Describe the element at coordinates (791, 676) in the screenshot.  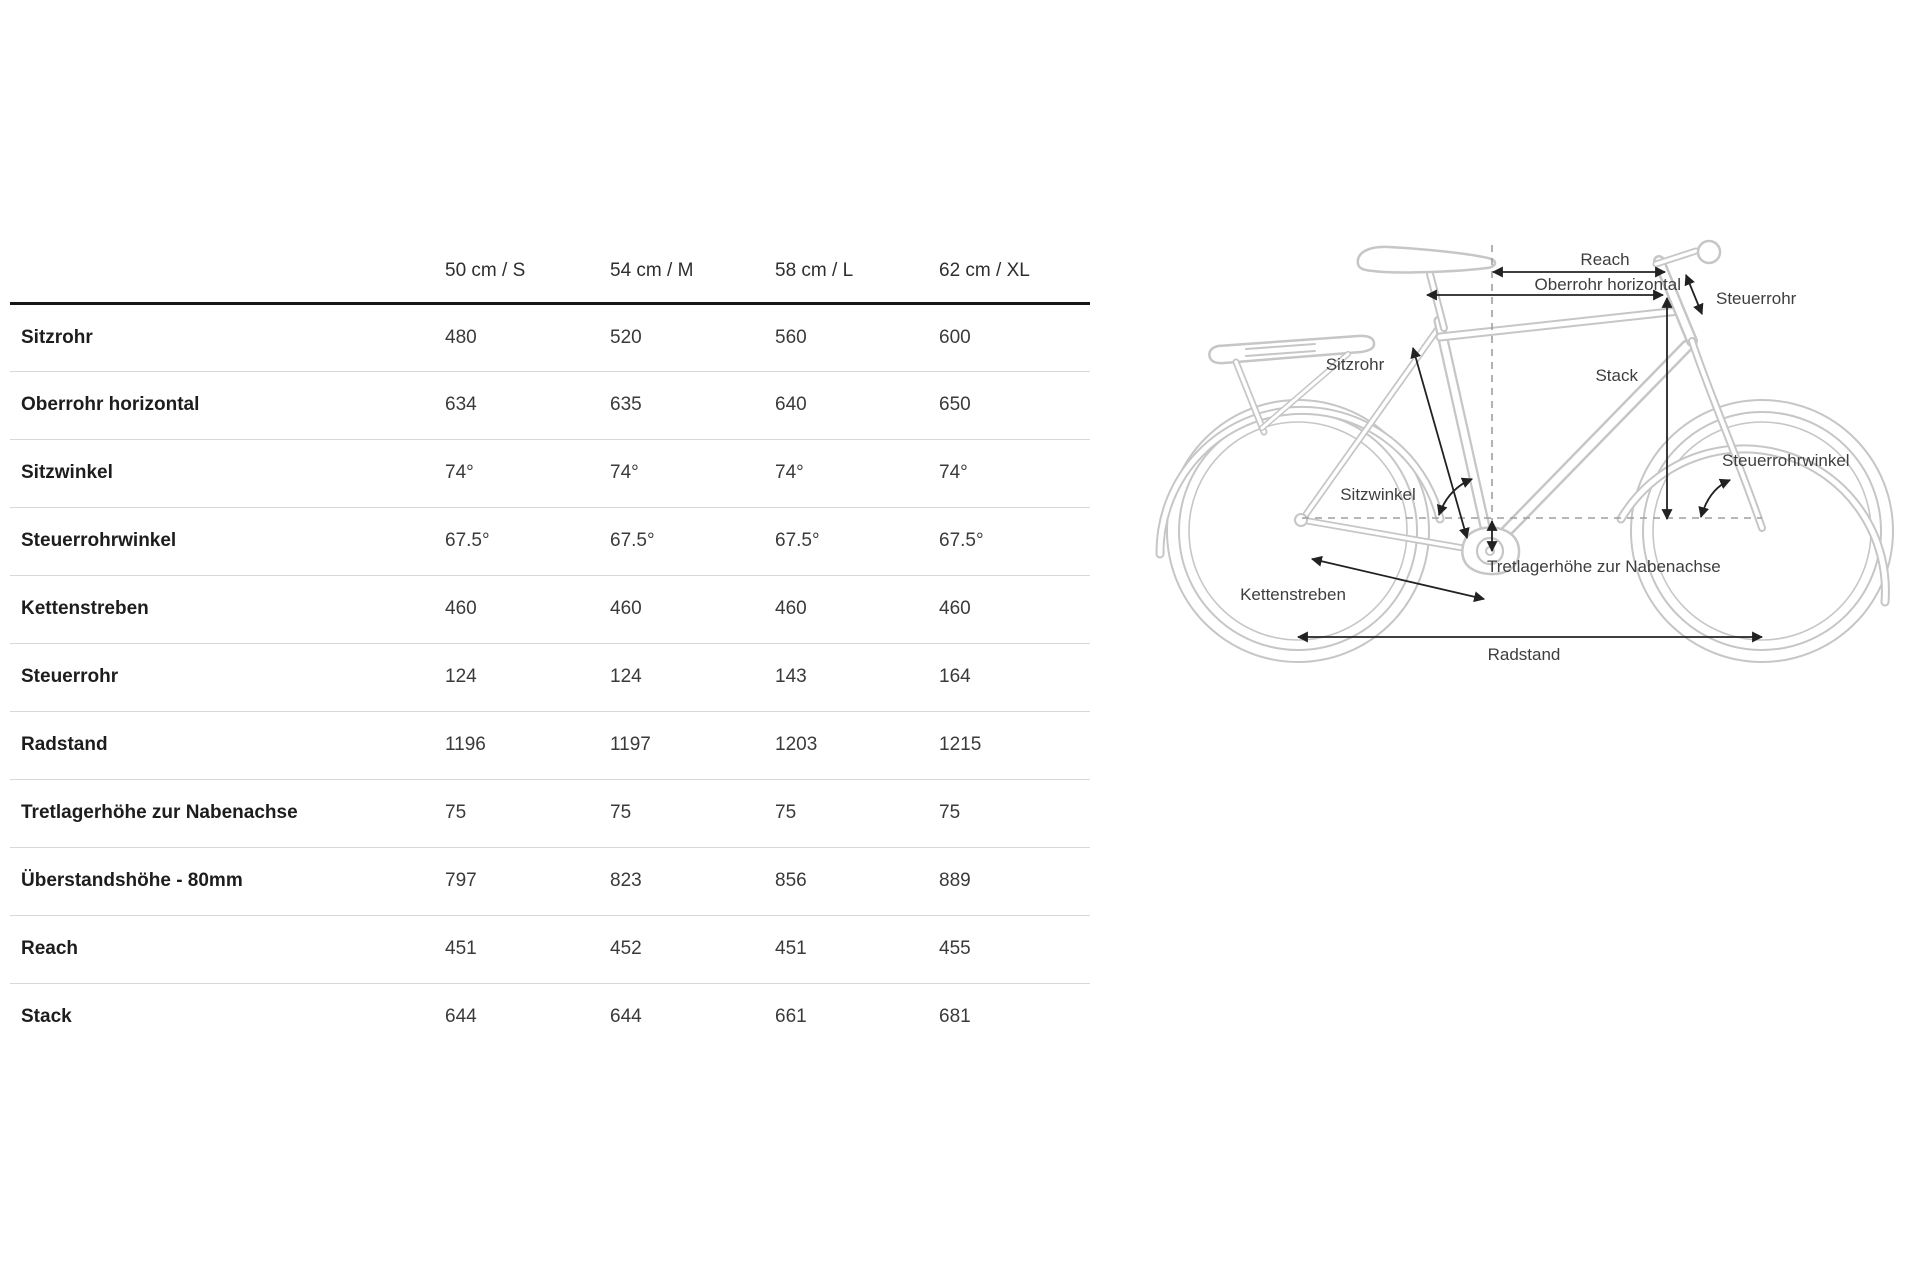
I see `cell-value: 143` at that location.